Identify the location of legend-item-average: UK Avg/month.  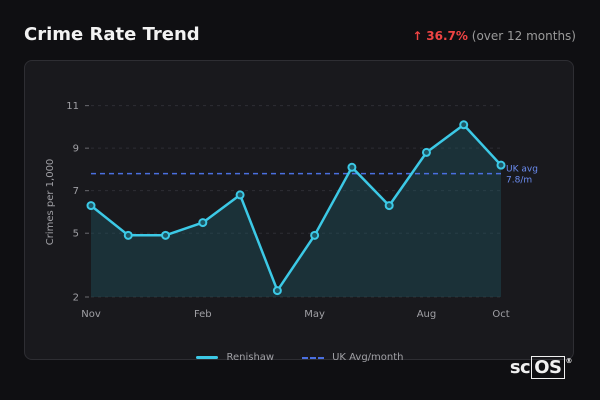
(353, 357).